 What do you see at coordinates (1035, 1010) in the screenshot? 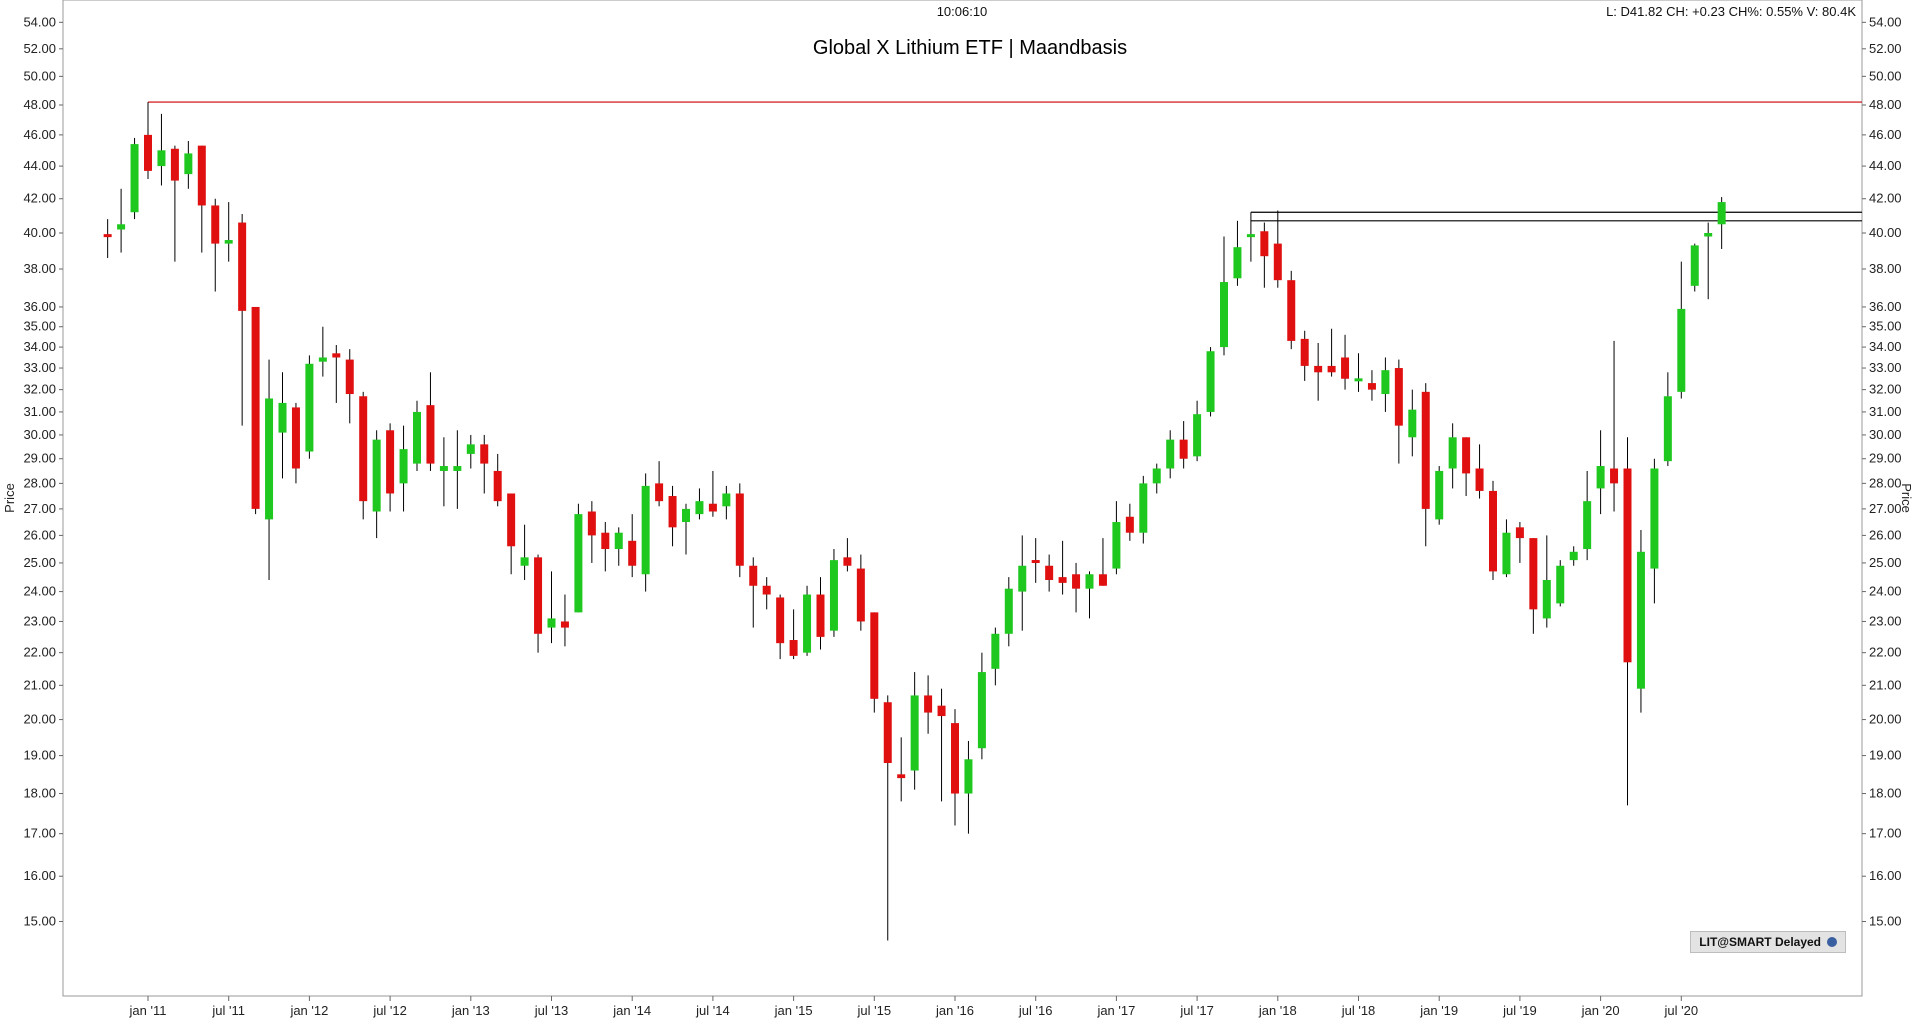
I see `x-tick-label: jul '16` at bounding box center [1035, 1010].